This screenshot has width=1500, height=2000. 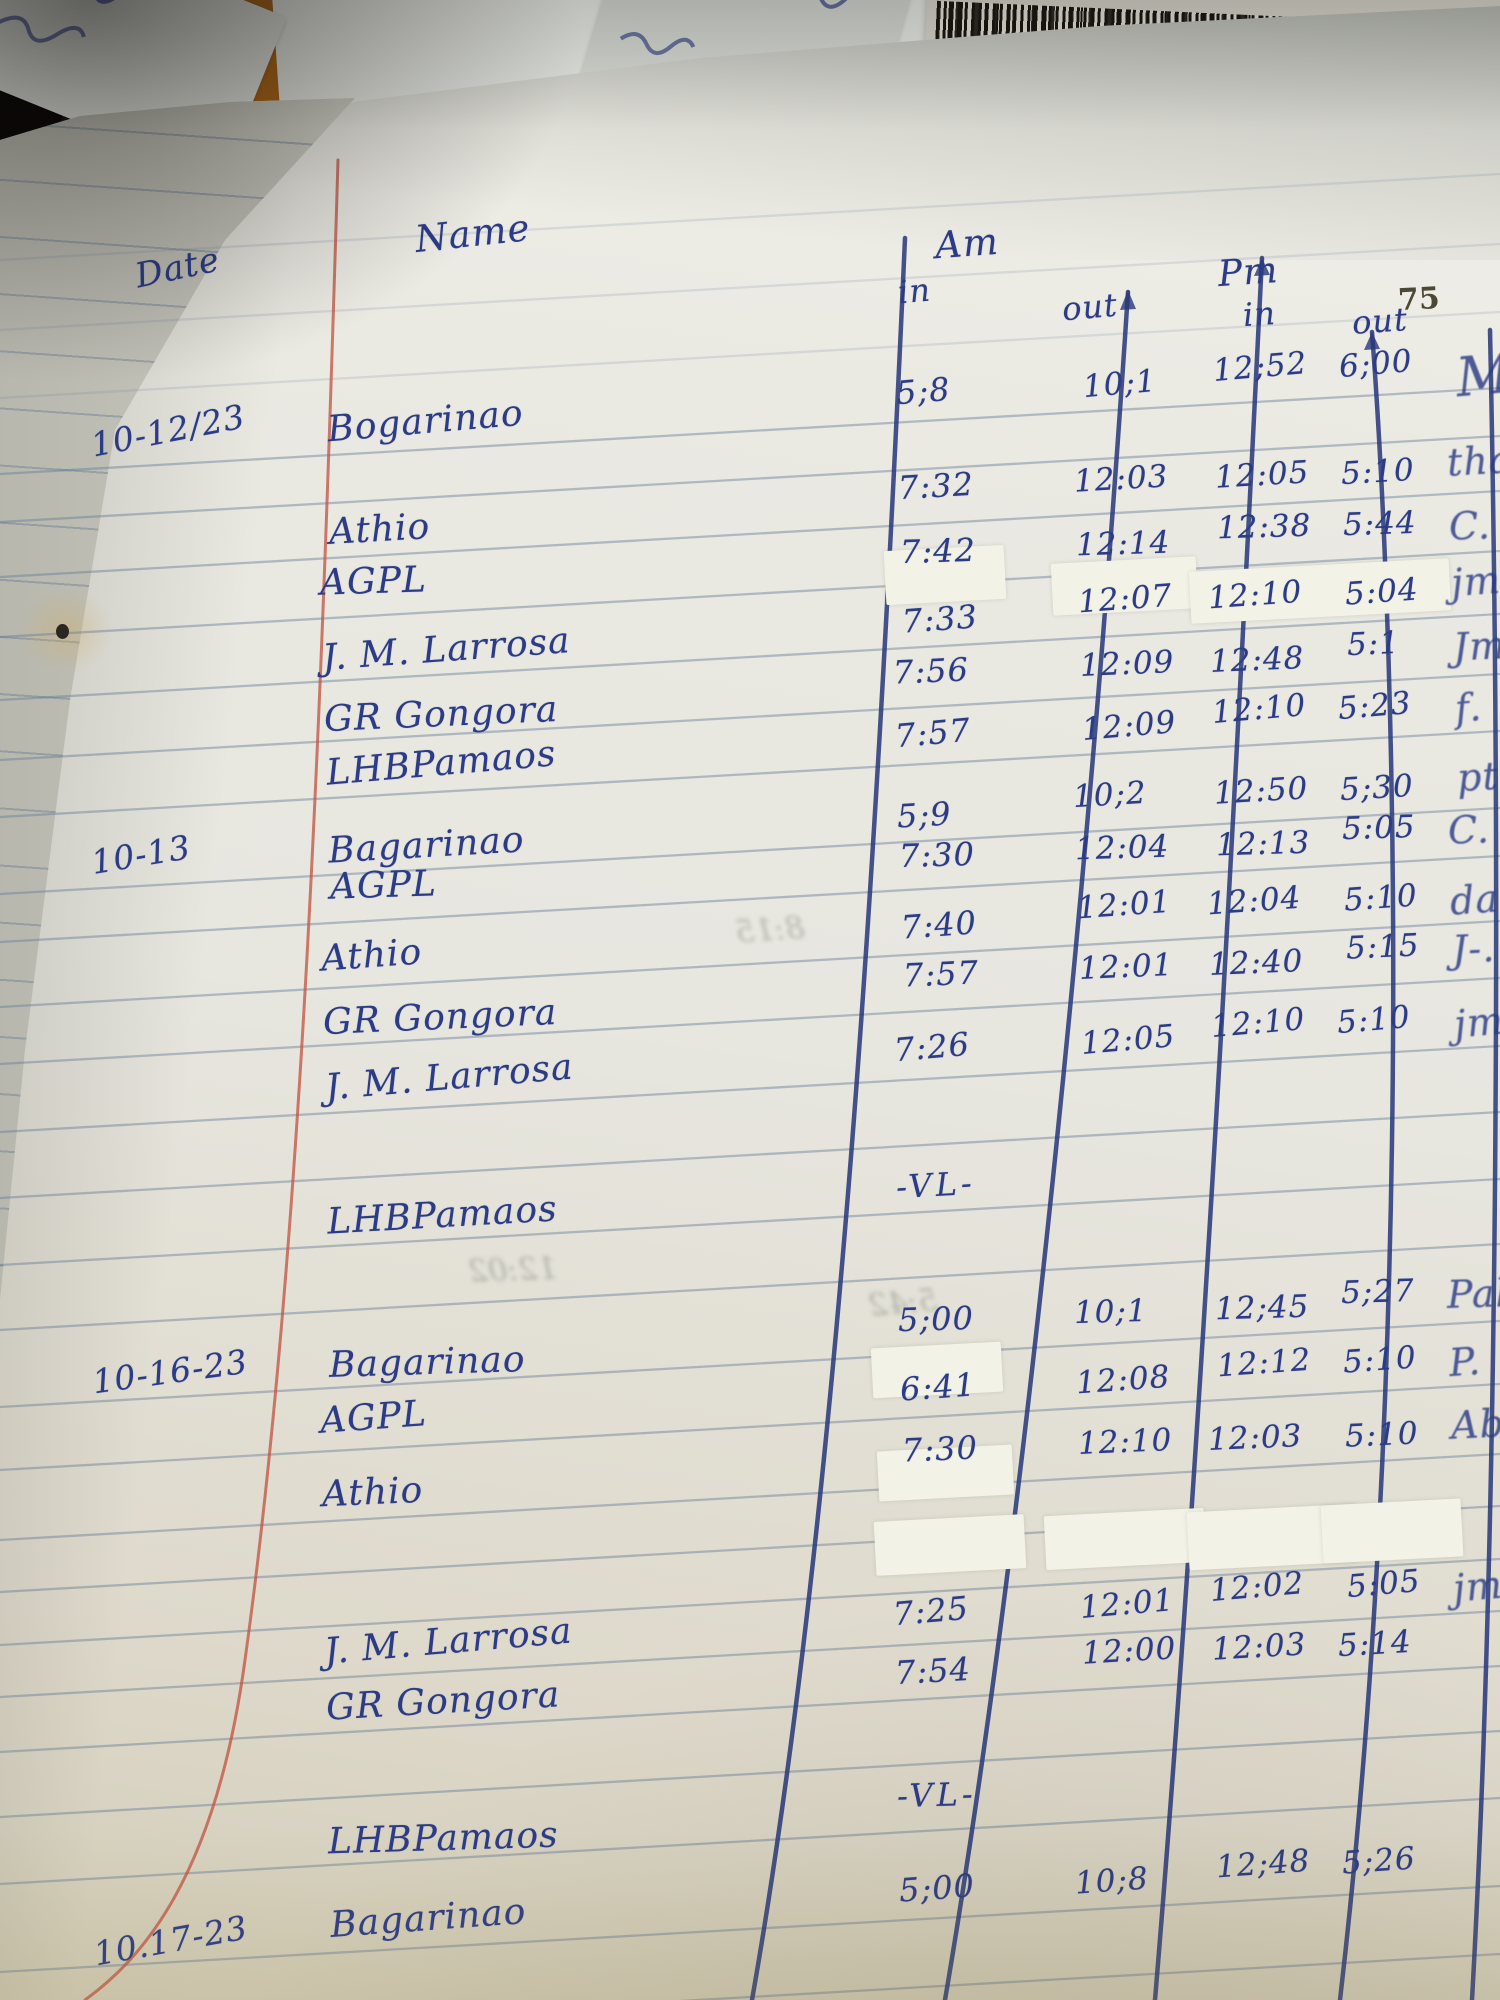 I want to click on cell-sig: M, so click(x=1476, y=375).